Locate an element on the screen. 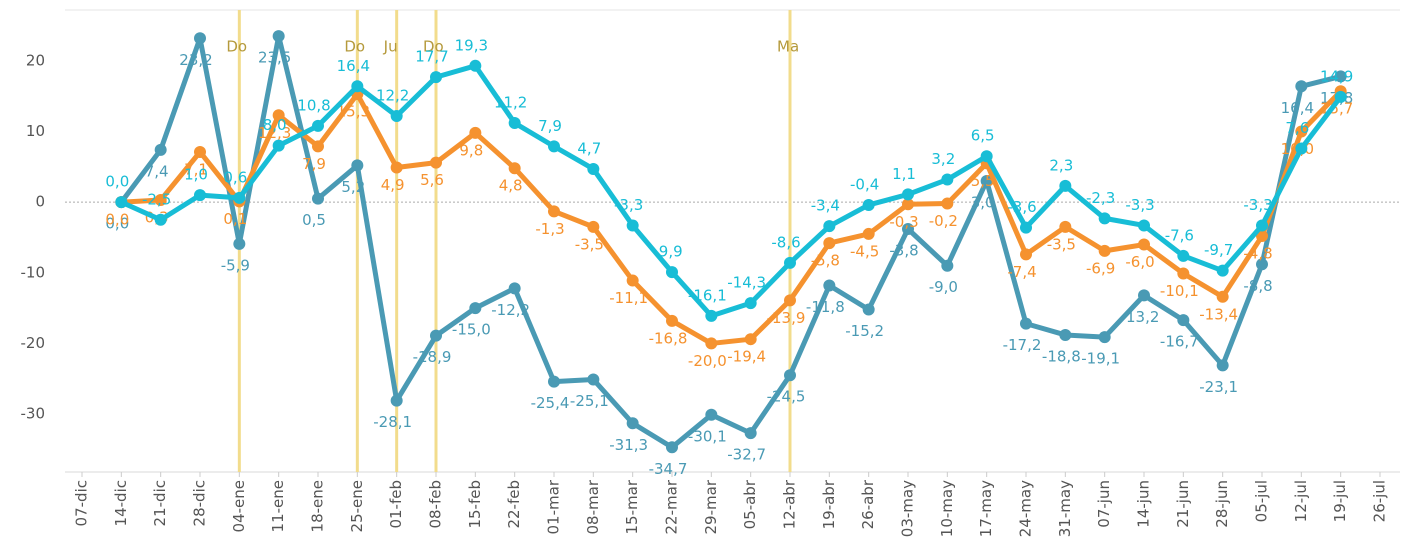 The width and height of the screenshot is (1410, 542). data-label: -4,5 is located at coordinates (864, 251).